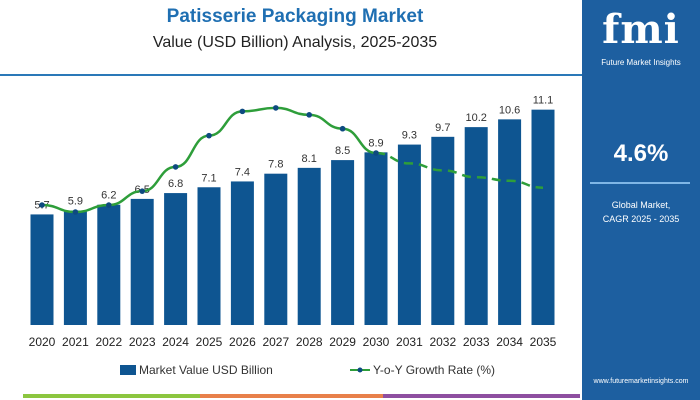 This screenshot has height=400, width=700. Describe the element at coordinates (409, 342) in the screenshot. I see `x-tick-2031: 2031` at that location.